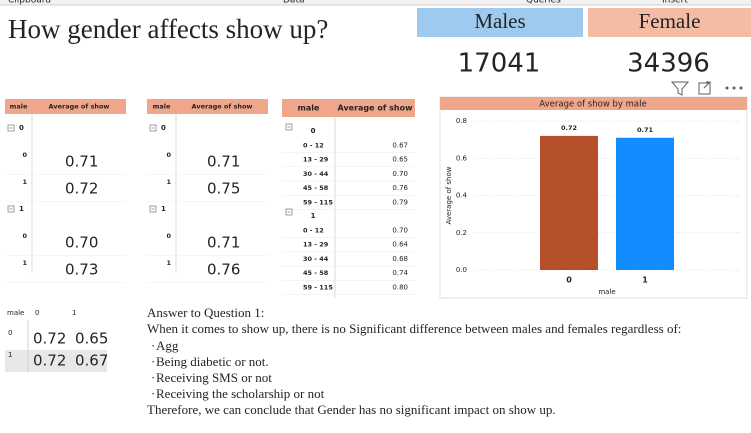 Image resolution: width=751 pixels, height=433 pixels. What do you see at coordinates (91, 361) in the screenshot?
I see `matrix-value: 0.67` at bounding box center [91, 361].